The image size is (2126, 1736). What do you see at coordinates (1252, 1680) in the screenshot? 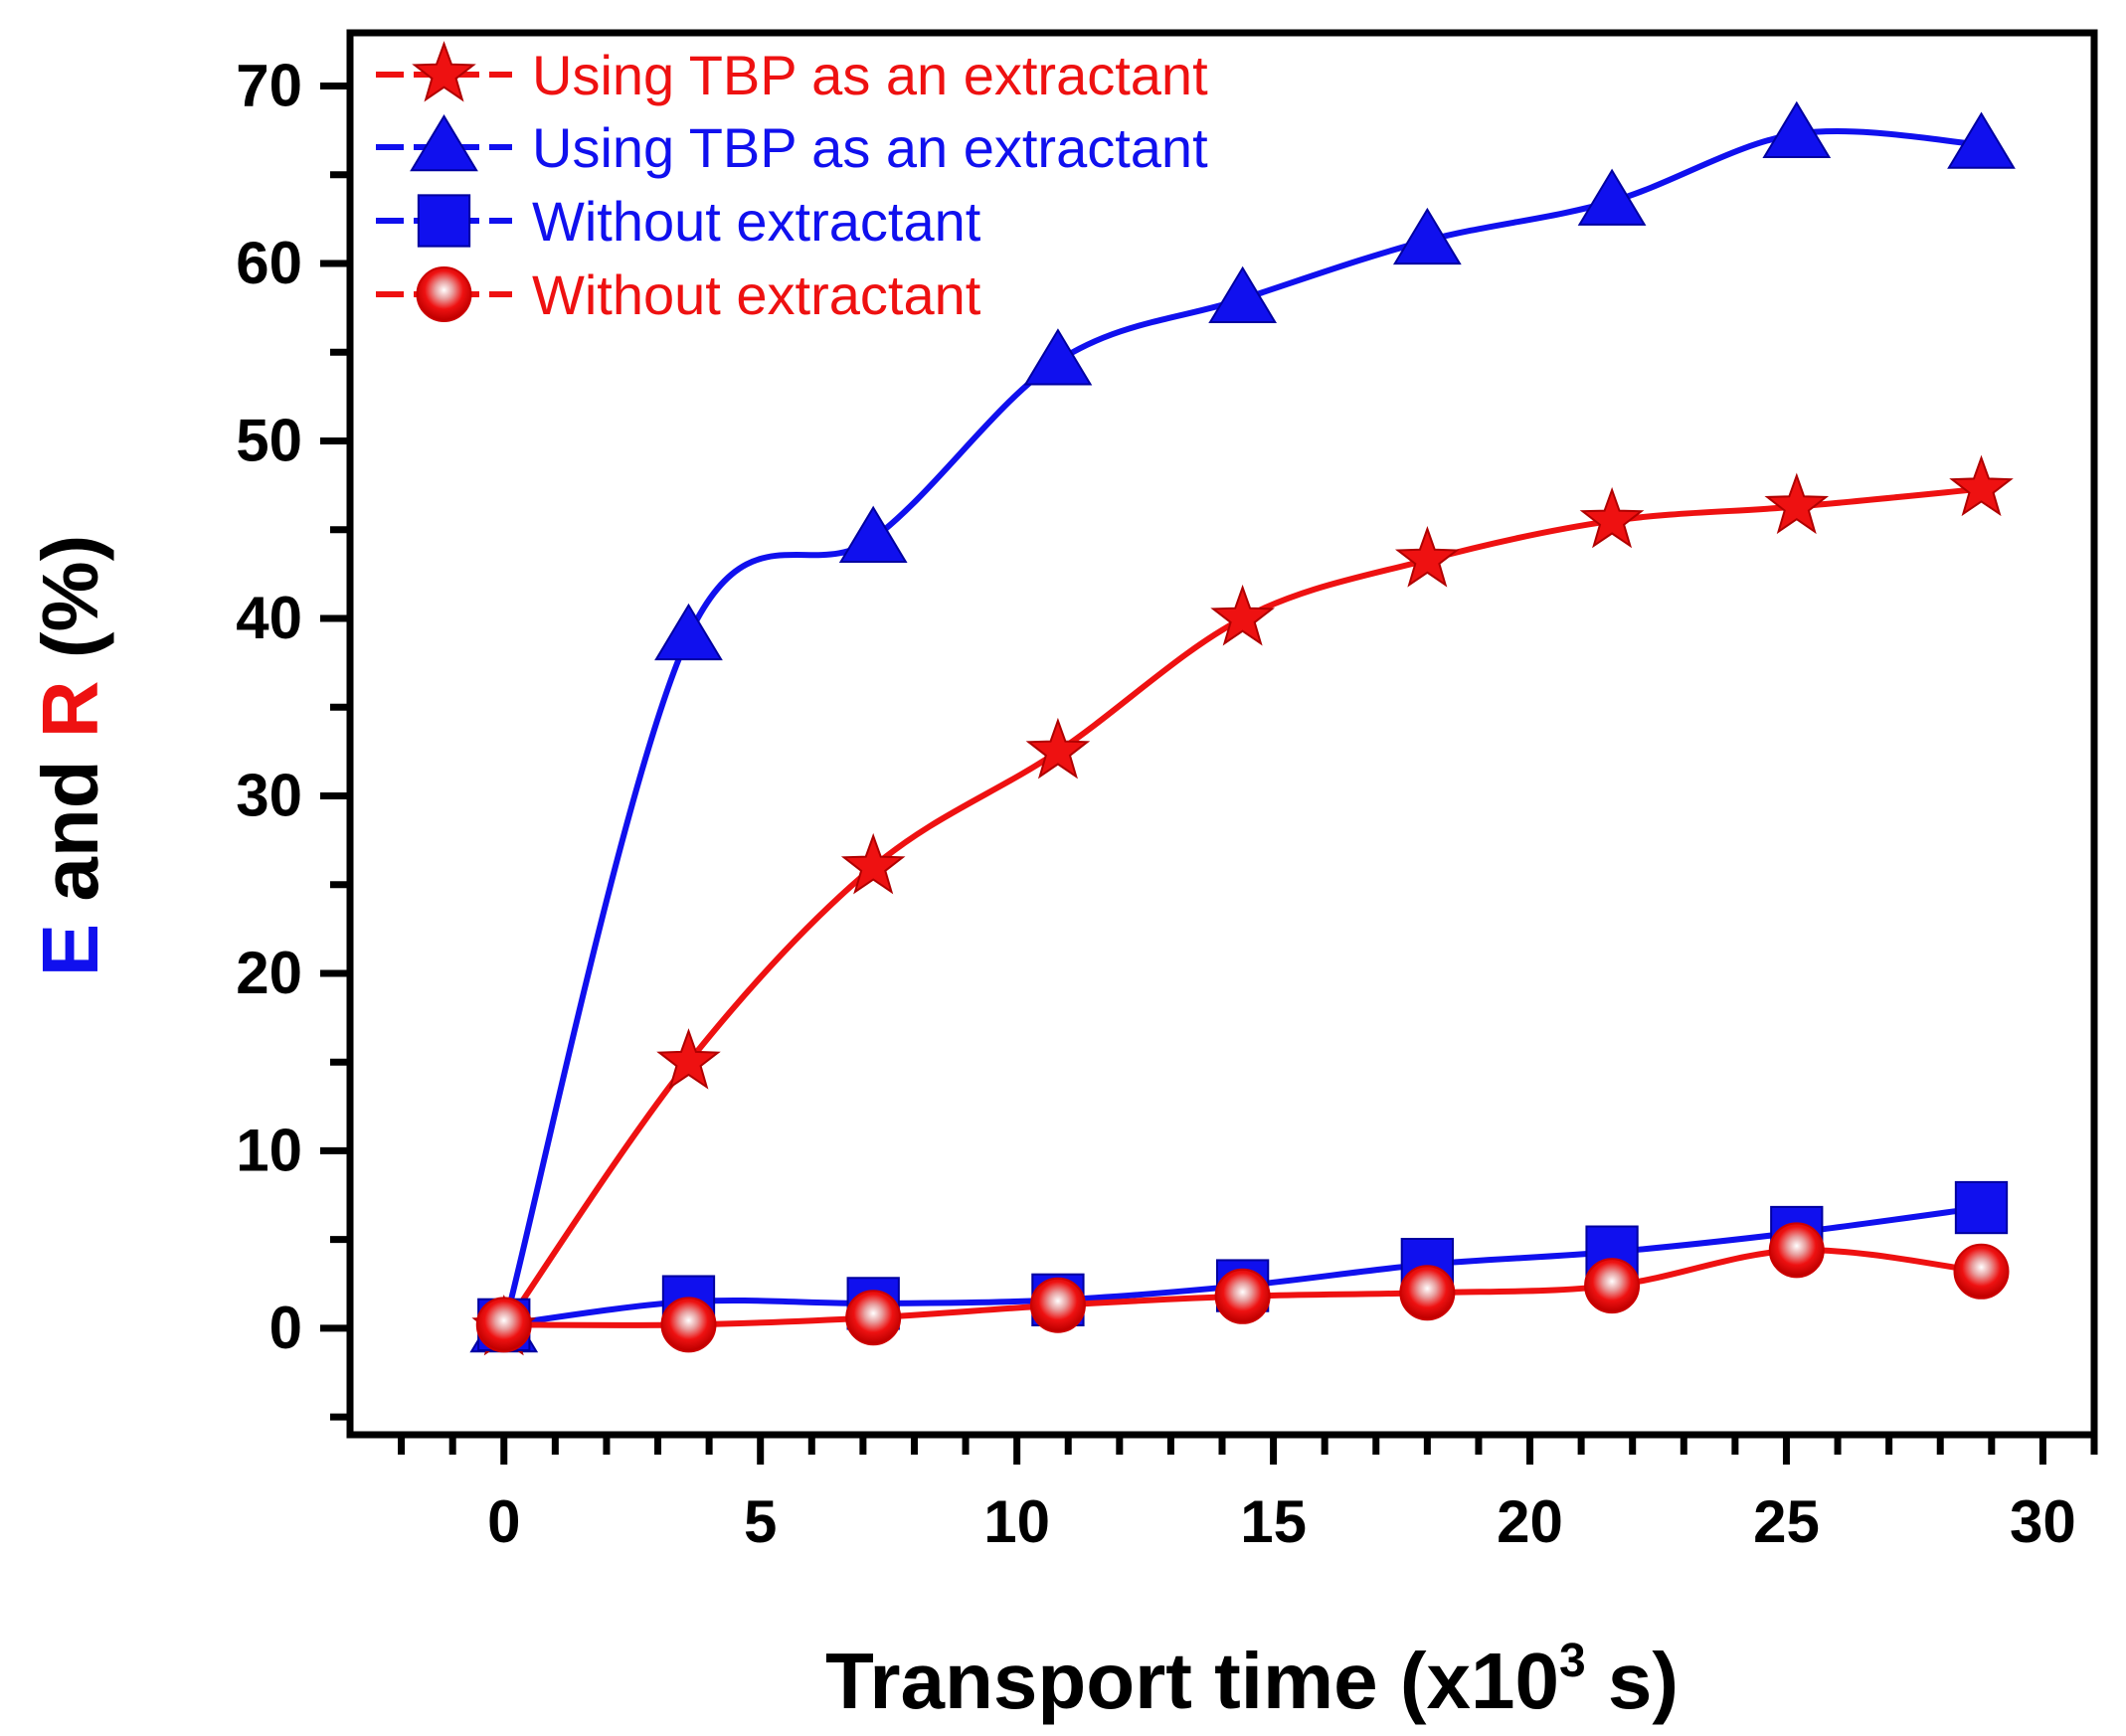
I see `x-axis-label: Transport time (x103 s)` at bounding box center [1252, 1680].